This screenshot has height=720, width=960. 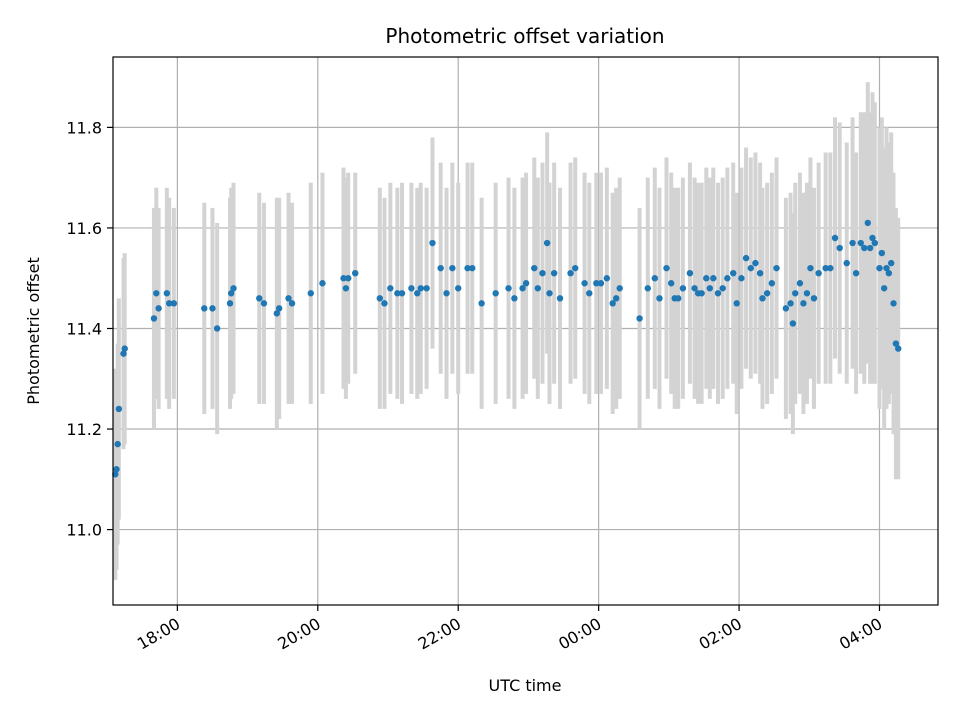 What do you see at coordinates (84, 328) in the screenshot?
I see `y-tick-label: 11.4` at bounding box center [84, 328].